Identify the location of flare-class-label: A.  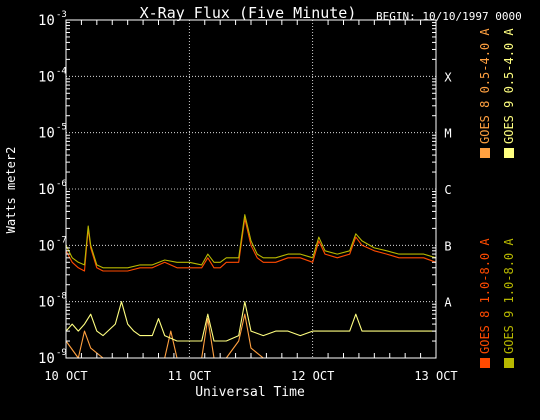
(448, 303).